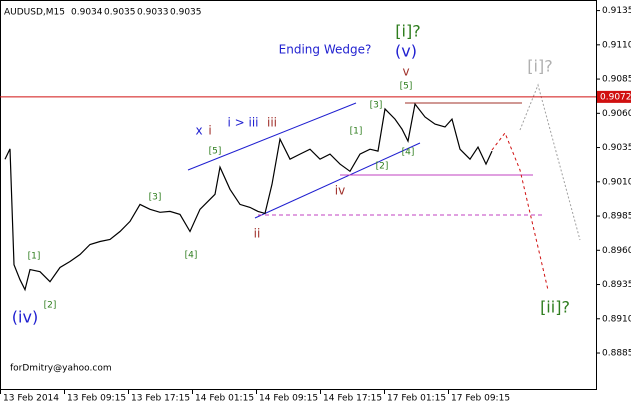 This screenshot has height=406, width=631. Describe the element at coordinates (224, 399) in the screenshot. I see `x-tick-label: 14 Feb 01:15` at that location.